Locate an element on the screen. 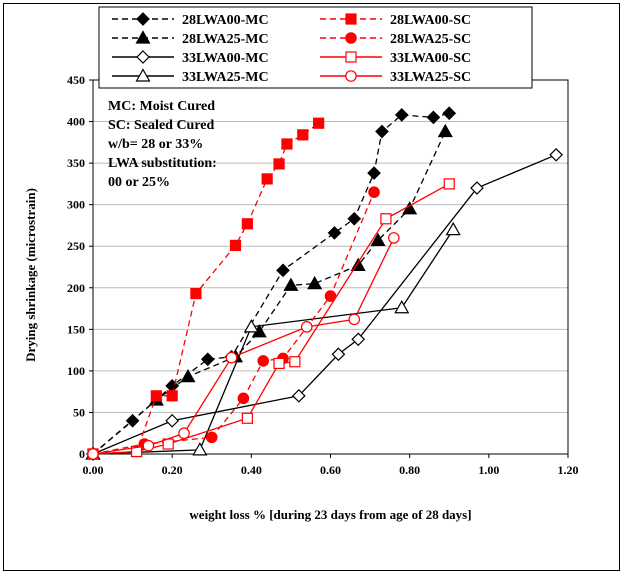  y-tick-label: 0 is located at coordinates (82, 454).